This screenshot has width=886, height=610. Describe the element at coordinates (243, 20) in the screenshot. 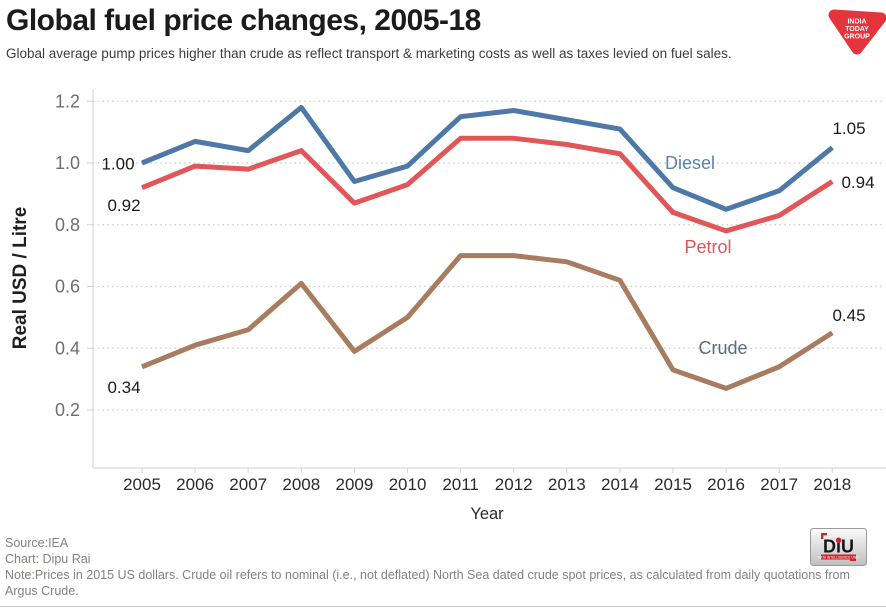

I see `page-title: Global fuel price changes, 2005-18` at that location.